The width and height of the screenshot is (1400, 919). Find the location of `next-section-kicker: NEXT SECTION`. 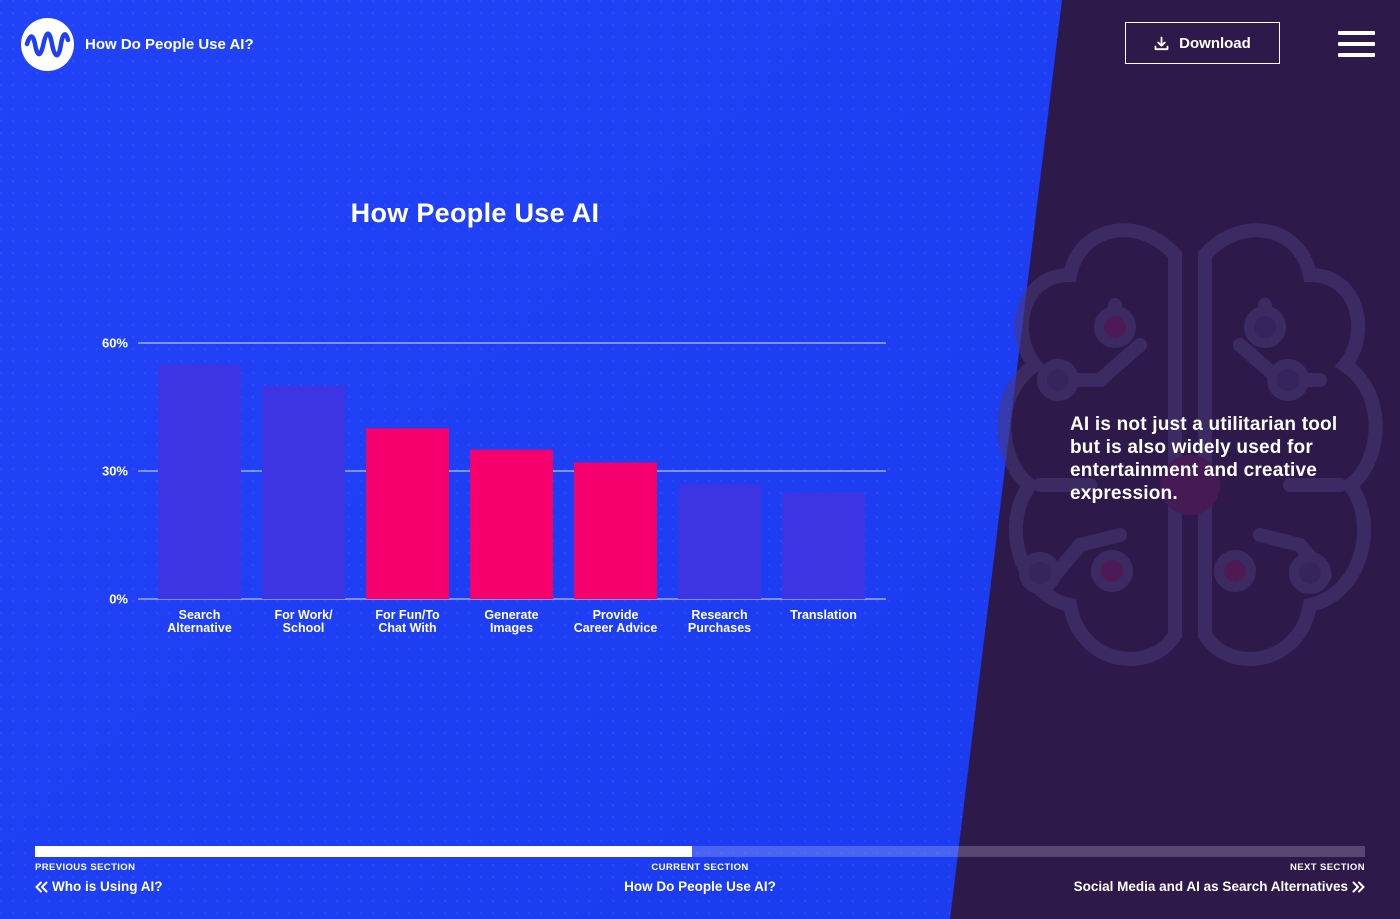

next-section-kicker: NEXT SECTION is located at coordinates (1327, 867).